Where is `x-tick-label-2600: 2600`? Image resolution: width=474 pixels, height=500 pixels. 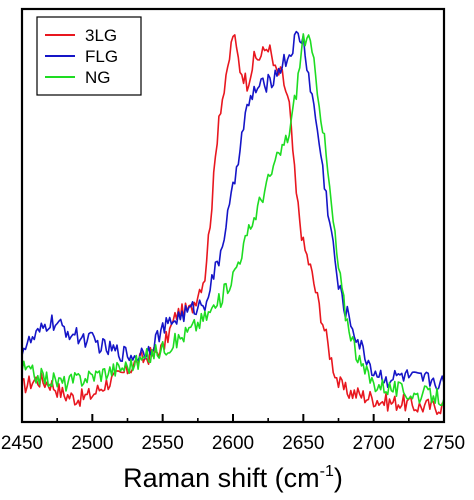 x-tick-label-2600: 2600 is located at coordinates (233, 443).